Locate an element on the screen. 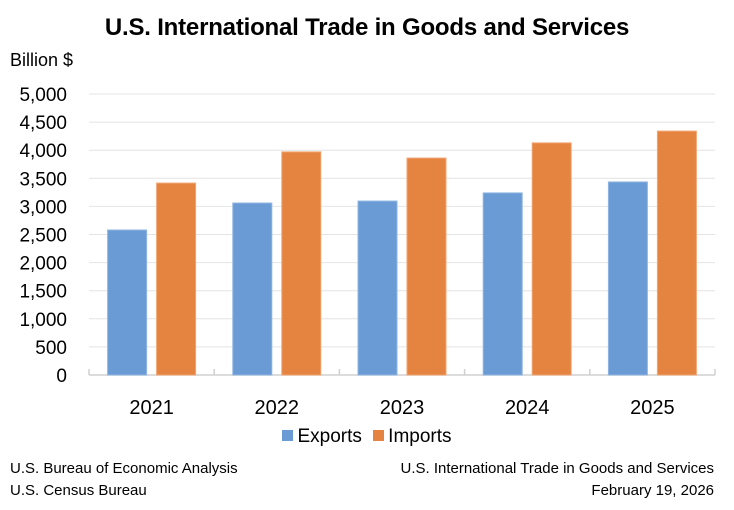 This screenshot has width=734, height=510. y-tick-label: 2,000 is located at coordinates (43, 264).